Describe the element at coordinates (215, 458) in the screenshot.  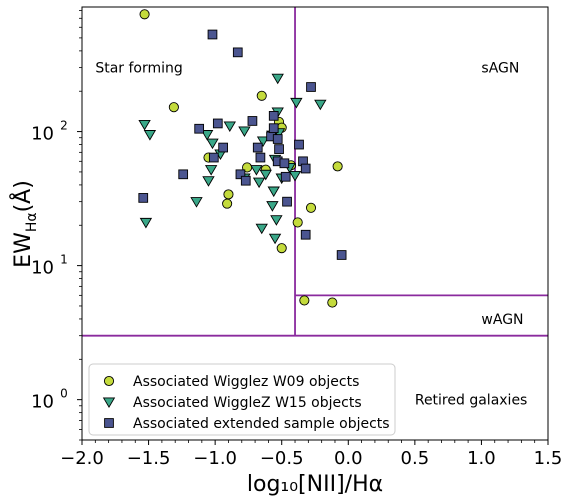
I see `x-tick-label: −1.0` at that location.